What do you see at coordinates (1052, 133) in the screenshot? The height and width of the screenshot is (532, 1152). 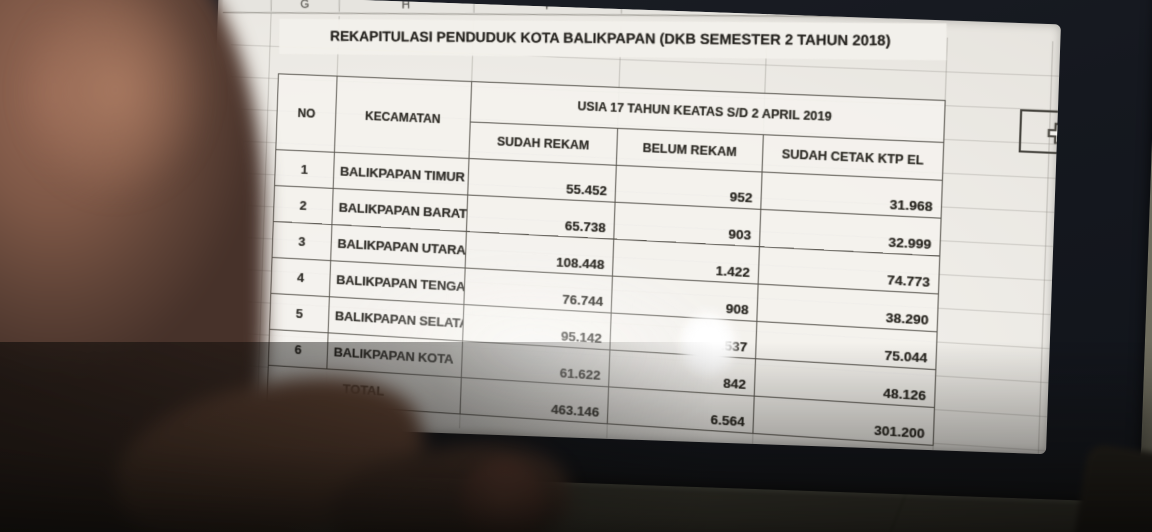 I see `excel-cell-cursor-icon` at bounding box center [1052, 133].